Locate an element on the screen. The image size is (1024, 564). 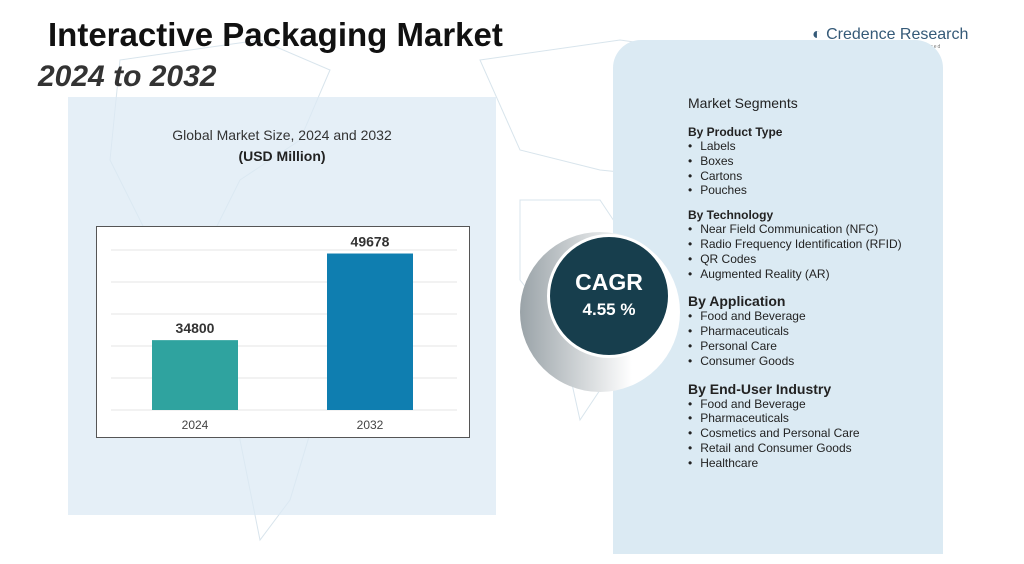
data-label: 49678 is located at coordinates (370, 242).